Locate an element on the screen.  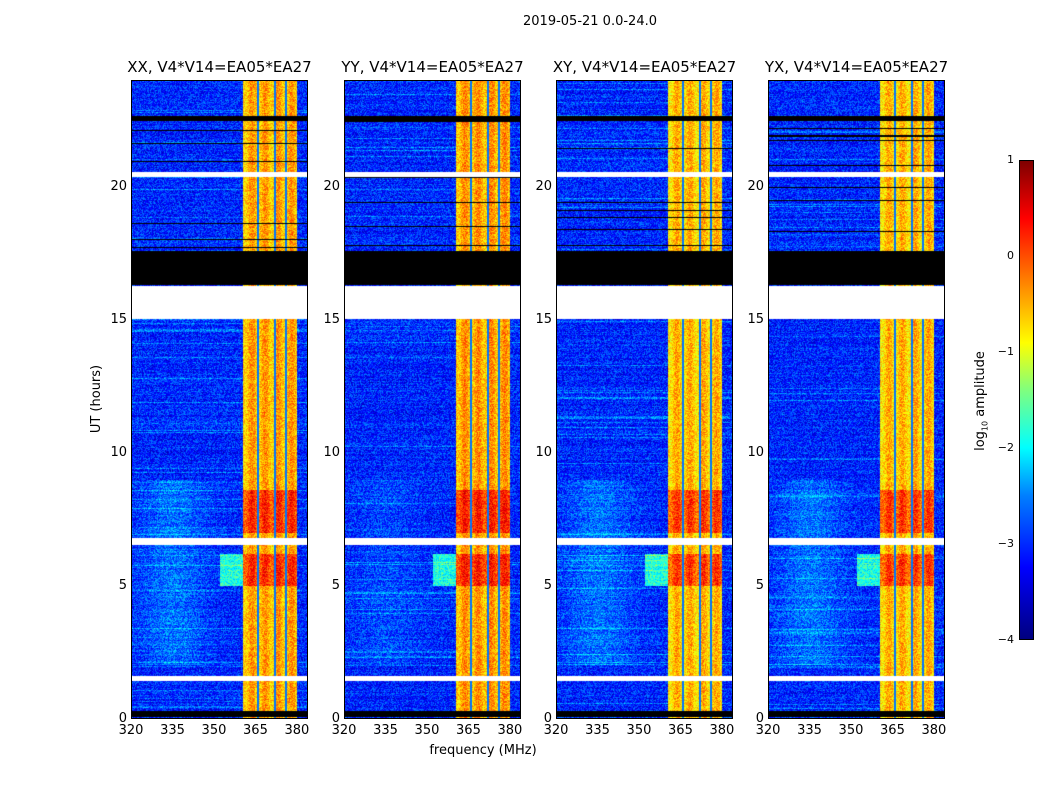
colorbar-tick-label: −4 is located at coordinates (1005, 639).